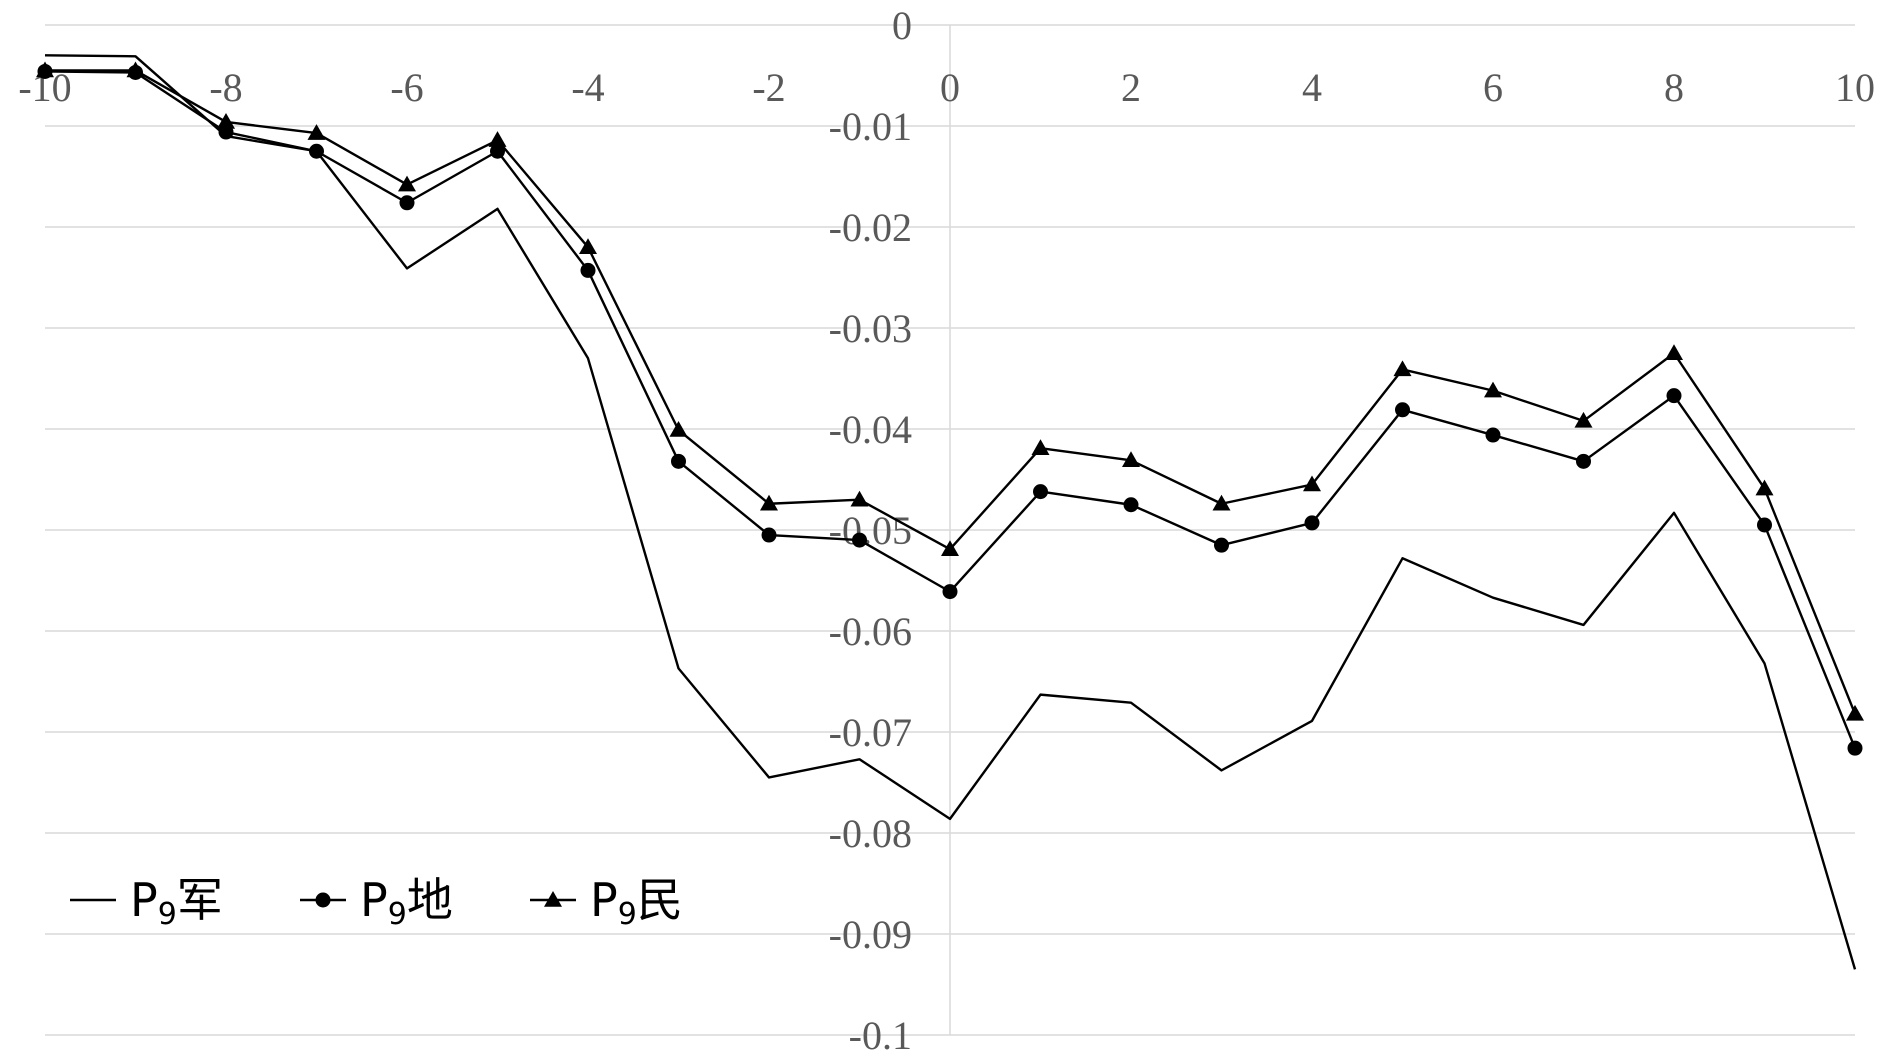 The height and width of the screenshot is (1062, 1889). Describe the element at coordinates (1674, 87) in the screenshot. I see `x-tick-label: 8` at that location.